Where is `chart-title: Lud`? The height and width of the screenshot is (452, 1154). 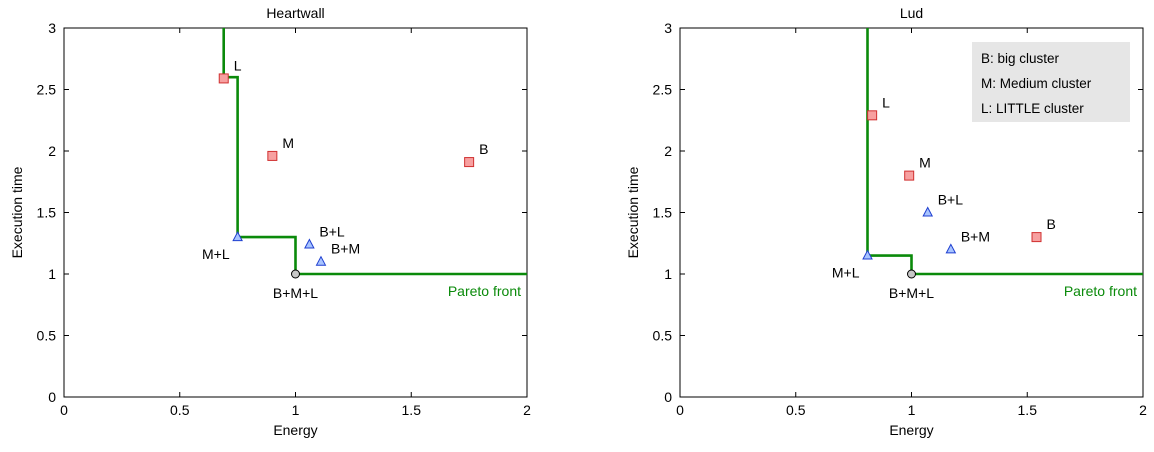
chart-title: Lud is located at coordinates (911, 13).